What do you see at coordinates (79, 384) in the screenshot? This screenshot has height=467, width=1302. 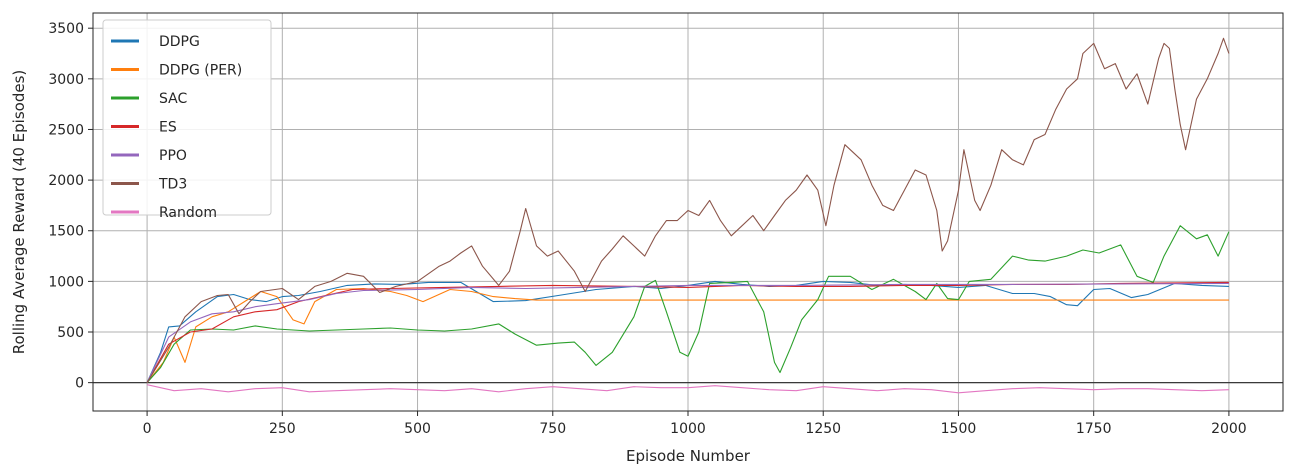 I see `y-tick-label: 0` at bounding box center [79, 384].